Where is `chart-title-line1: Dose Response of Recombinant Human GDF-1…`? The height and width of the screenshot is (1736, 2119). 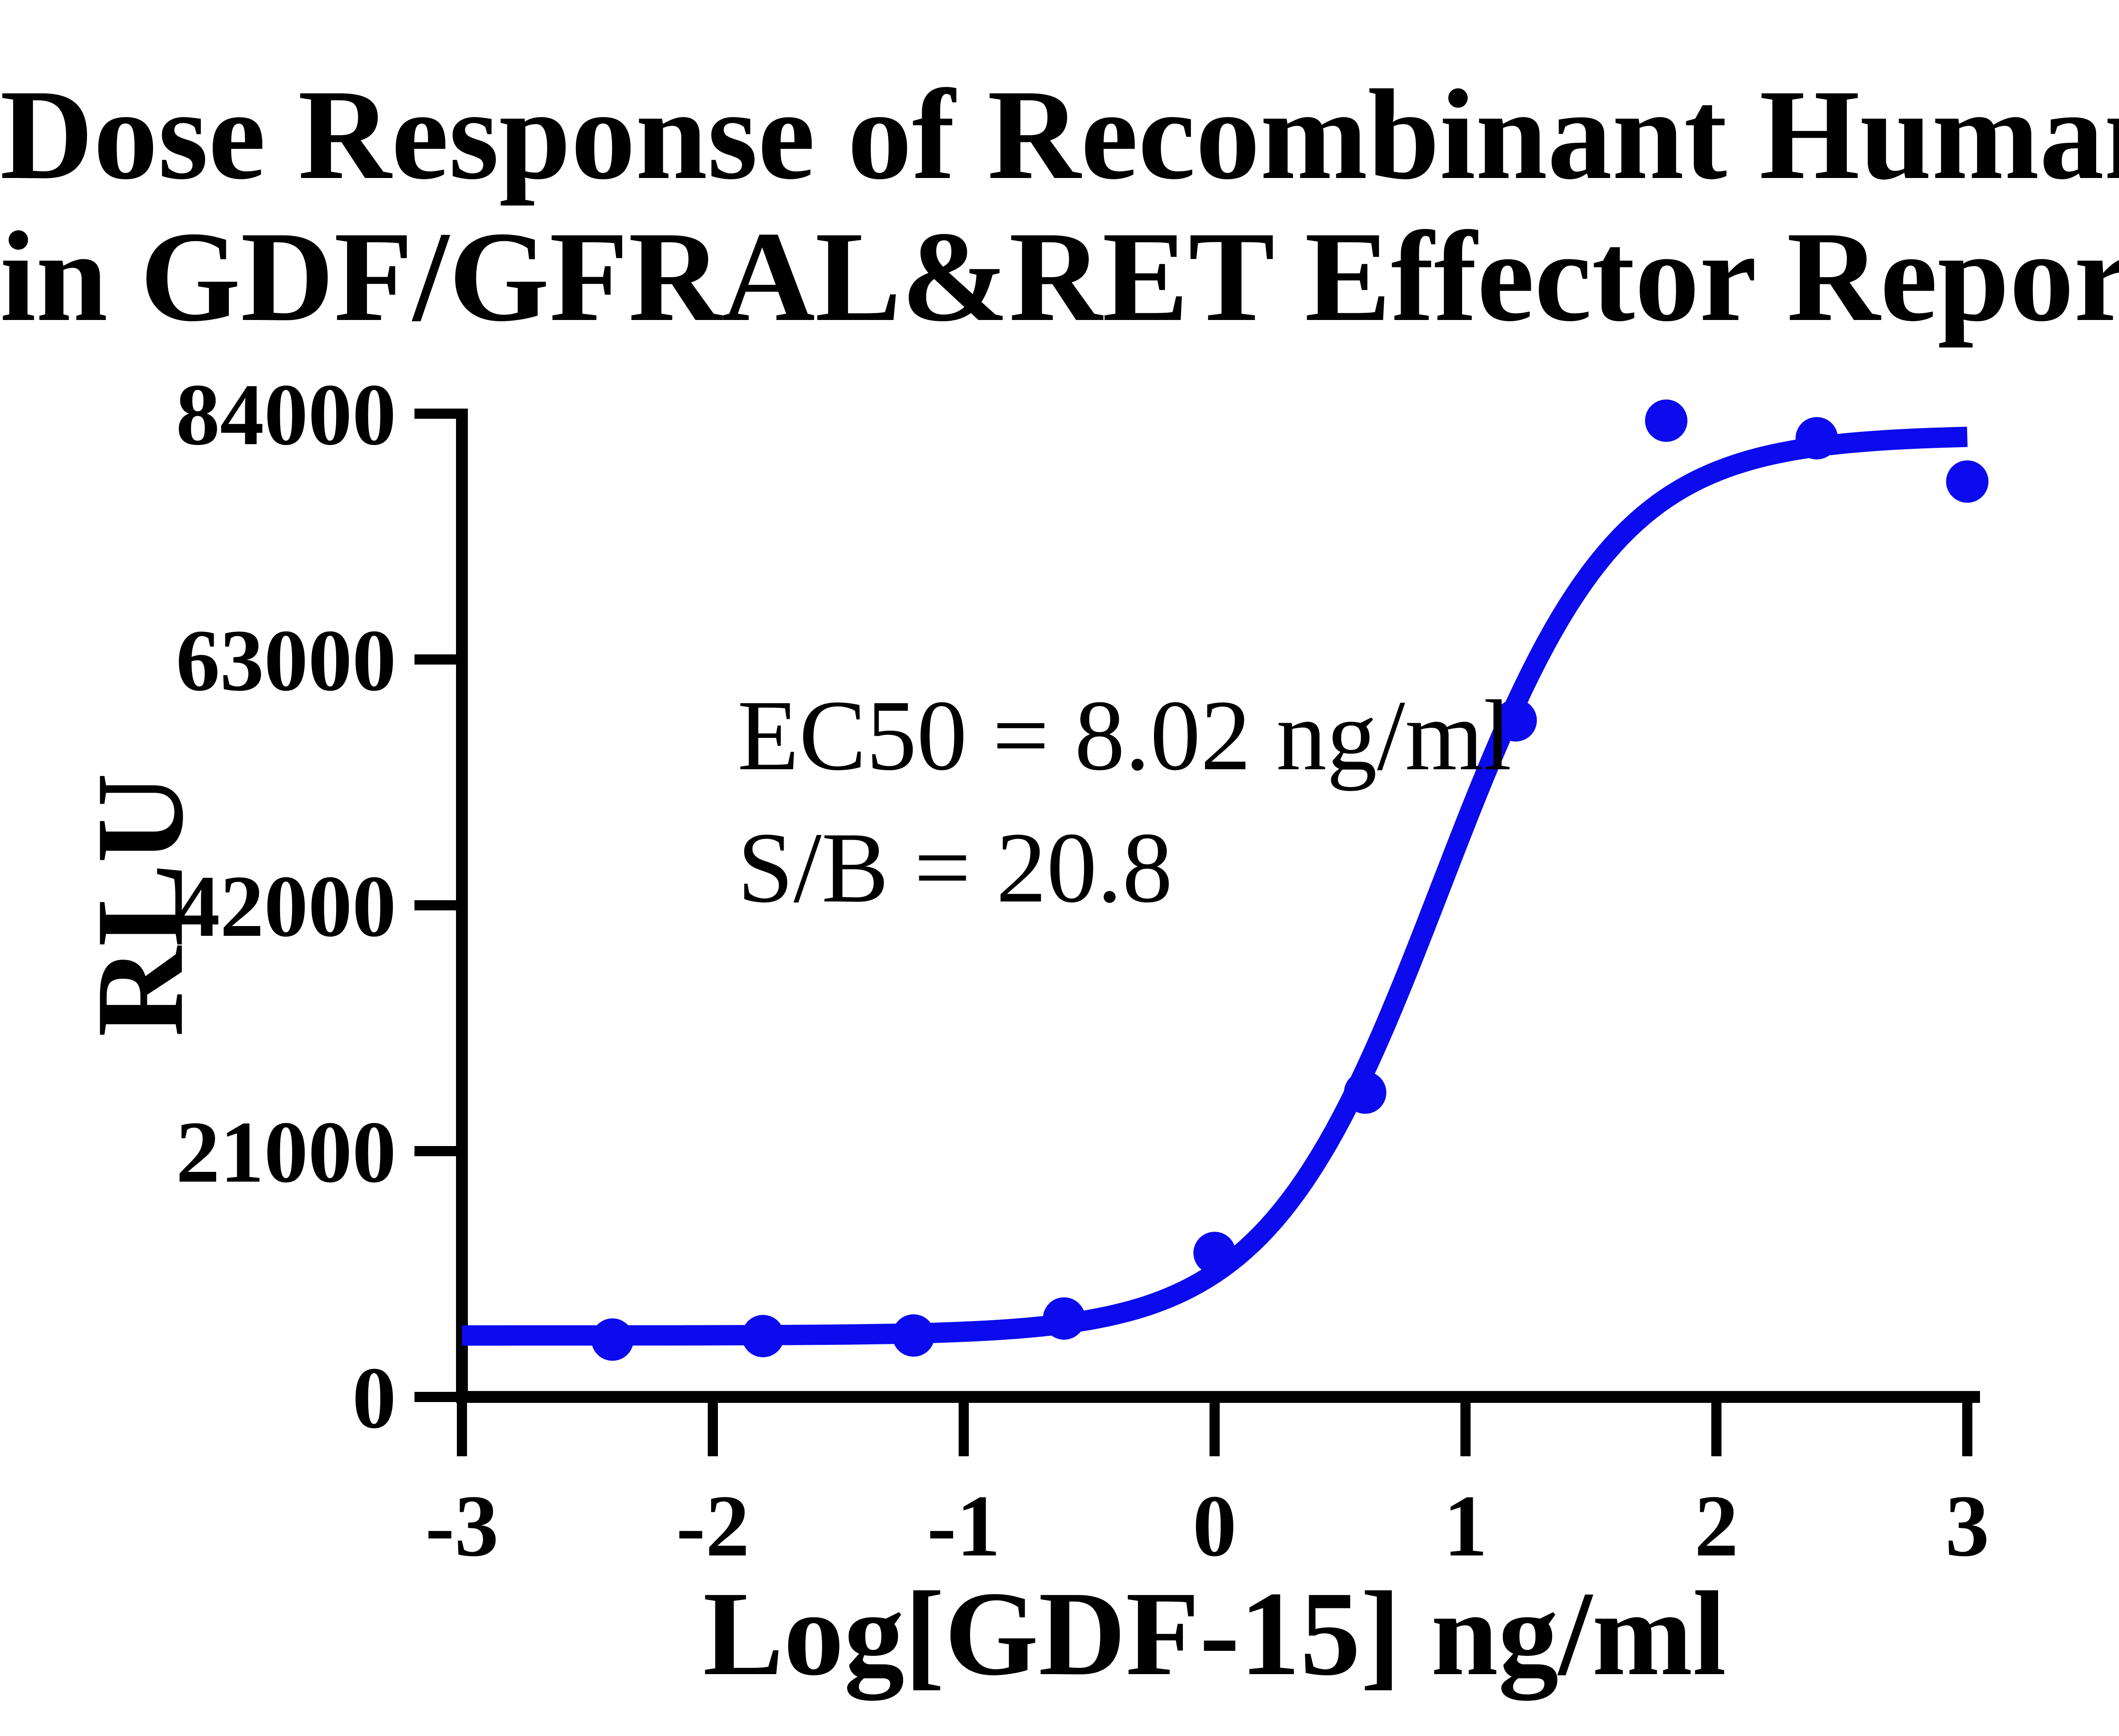 chart-title-line1: Dose Response of Recombinant Human GDF-1… is located at coordinates (1059, 134).